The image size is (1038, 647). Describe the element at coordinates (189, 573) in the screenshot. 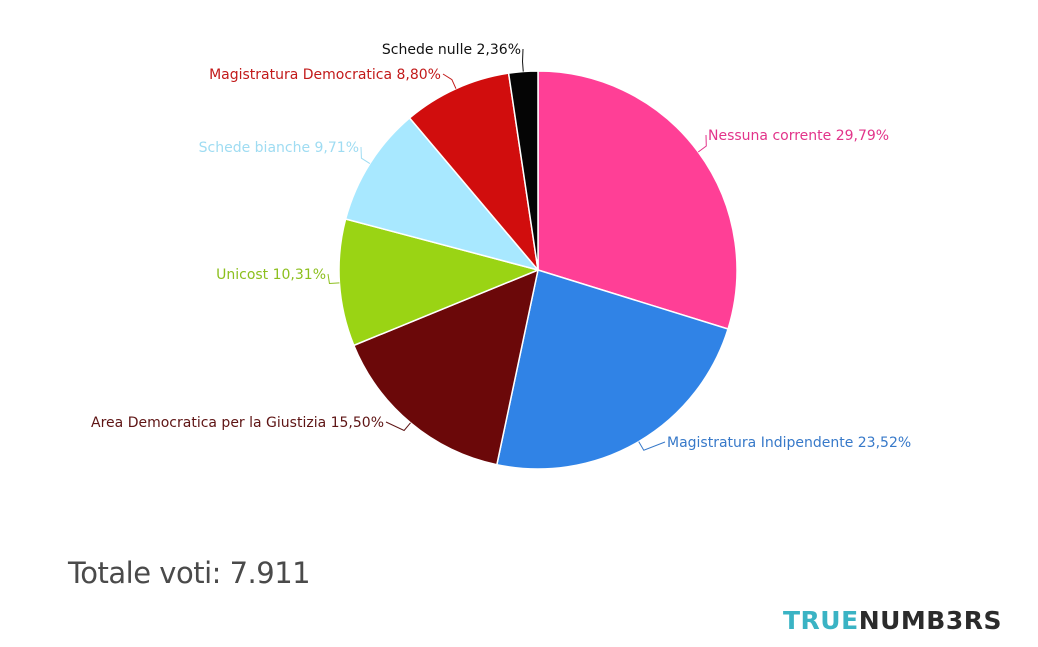

I see `total-votes: Totale voti: 7.911` at that location.